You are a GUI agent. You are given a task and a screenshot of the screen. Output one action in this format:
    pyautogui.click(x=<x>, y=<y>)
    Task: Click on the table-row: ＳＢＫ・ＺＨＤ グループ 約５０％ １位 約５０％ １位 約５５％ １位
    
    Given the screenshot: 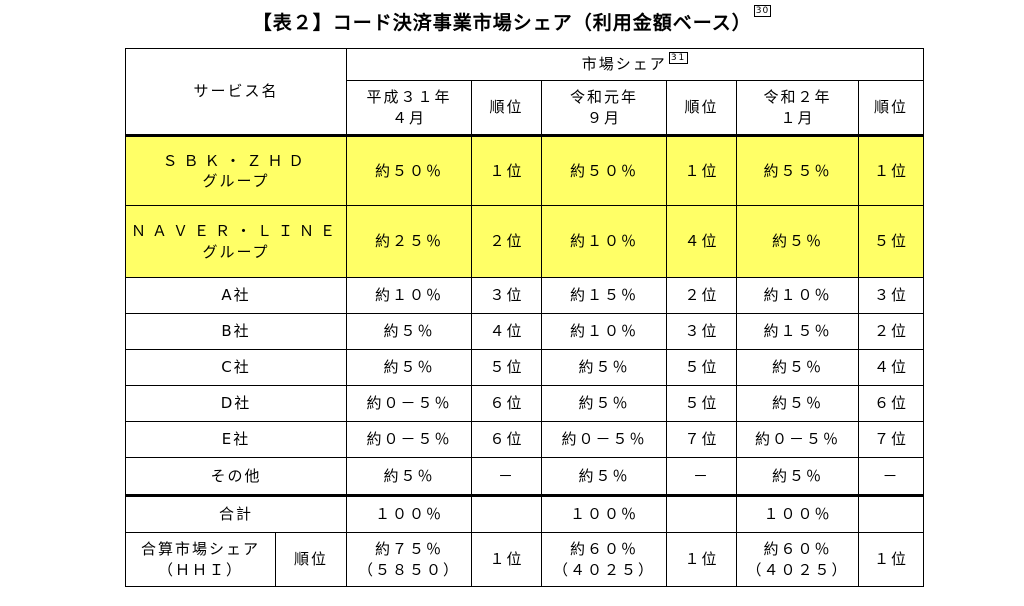 What is the action you would take?
    pyautogui.click(x=524, y=170)
    